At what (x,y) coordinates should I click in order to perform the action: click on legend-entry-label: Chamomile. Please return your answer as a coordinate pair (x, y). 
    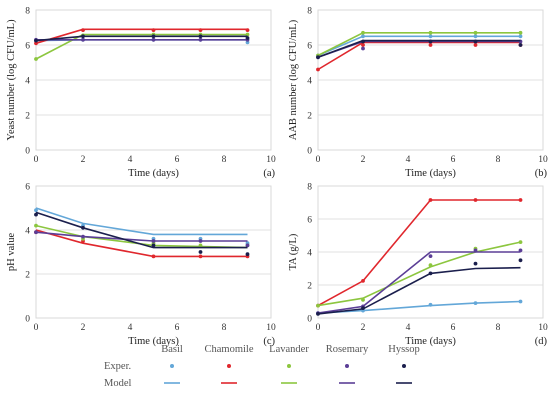
    Looking at the image, I should click on (229, 349).